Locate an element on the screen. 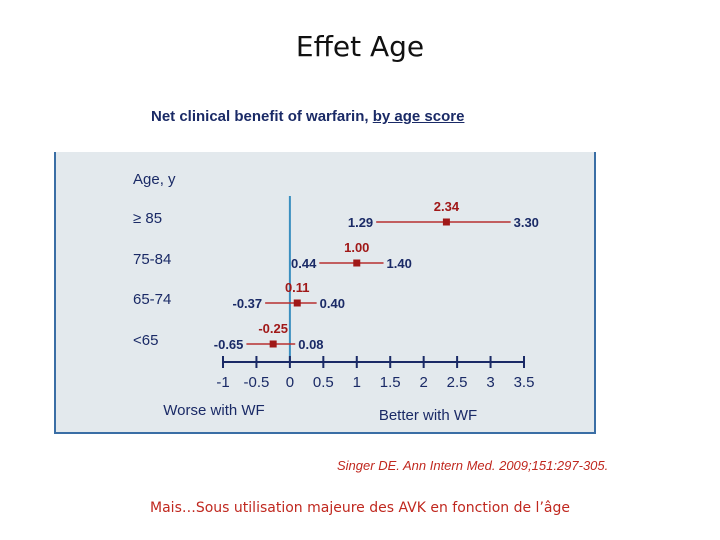  ci-lower-label: 0.44 is located at coordinates (304, 263).